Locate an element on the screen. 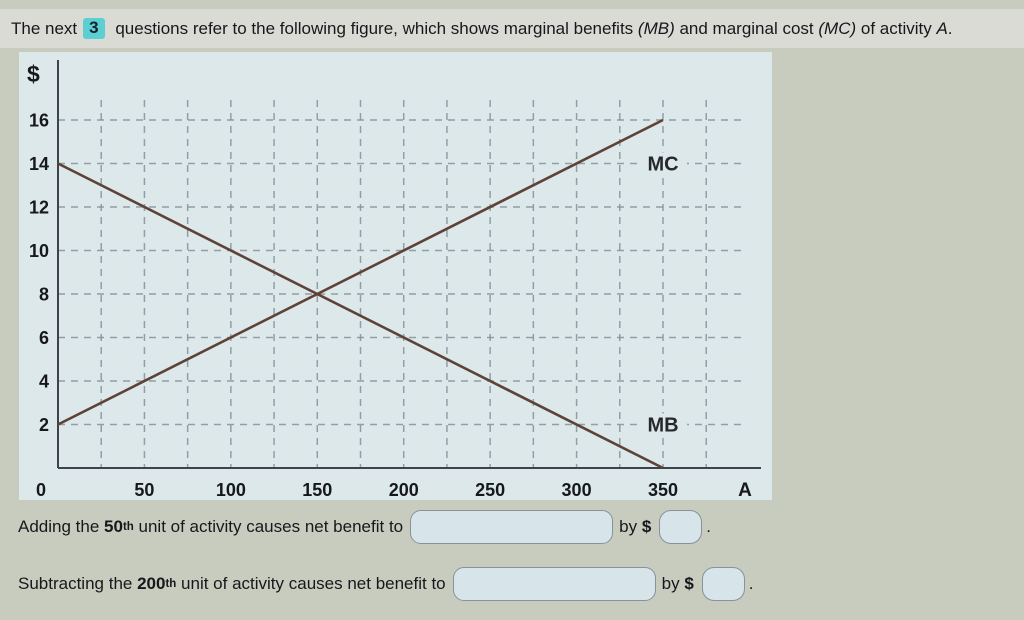  y-tick-label: 14 is located at coordinates (39, 164).